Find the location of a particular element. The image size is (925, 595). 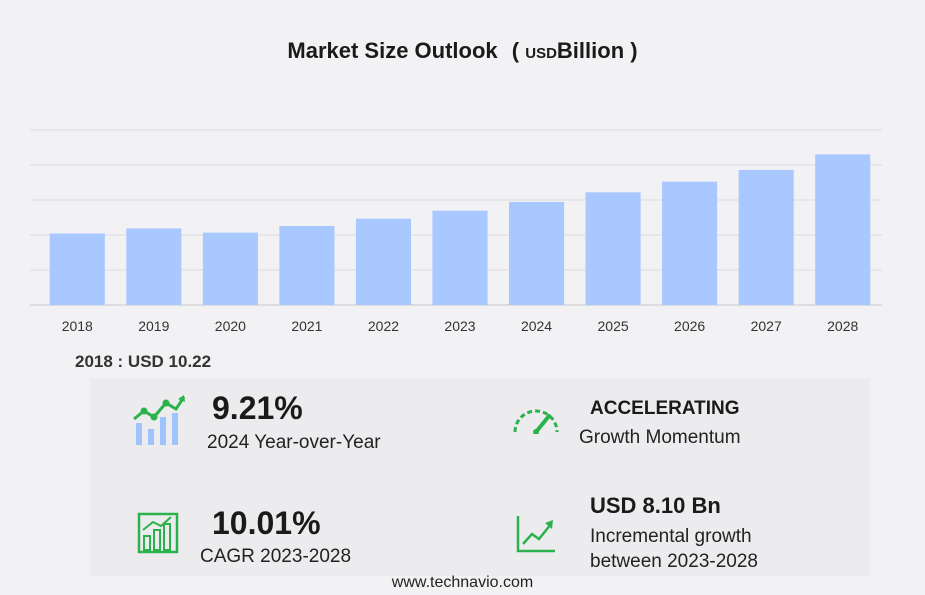

x-tick-label: 2025 is located at coordinates (613, 326).